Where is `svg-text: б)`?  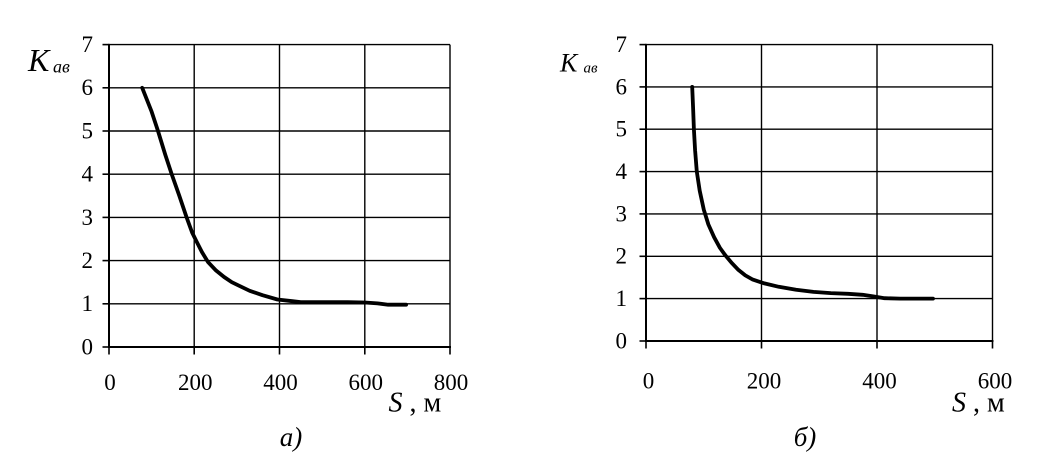
svg-text: б) is located at coordinates (805, 437).